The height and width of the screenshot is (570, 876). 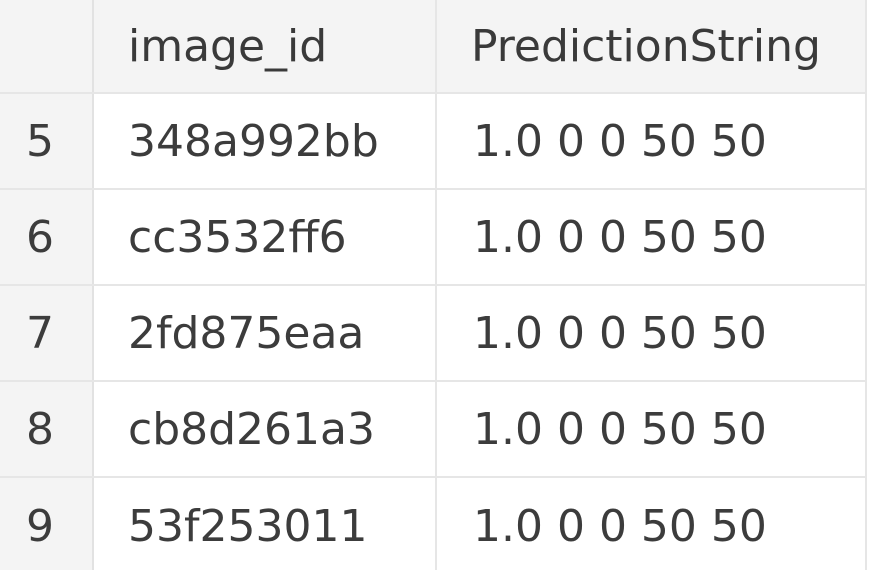 I want to click on index-header-cell, so click(x=47, y=46).